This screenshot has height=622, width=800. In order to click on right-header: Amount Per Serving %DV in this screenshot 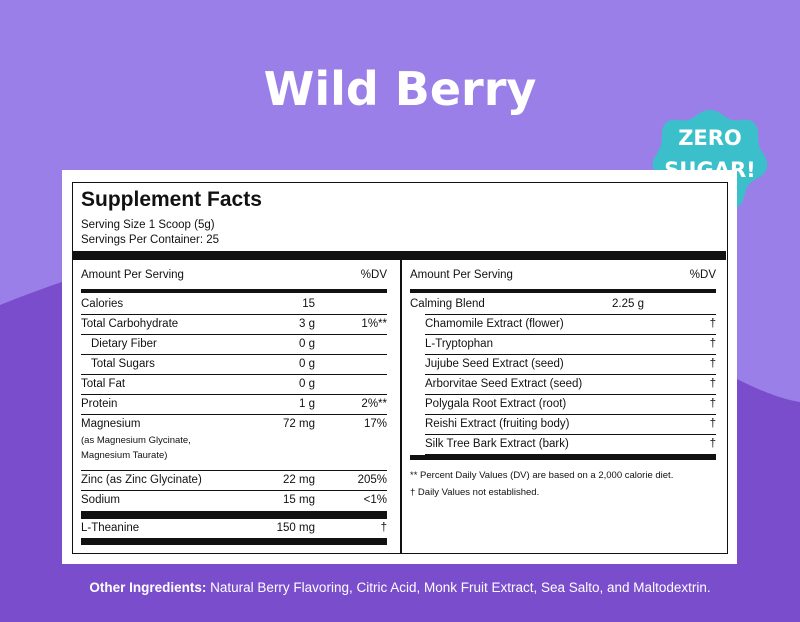, I will do `click(563, 277)`.